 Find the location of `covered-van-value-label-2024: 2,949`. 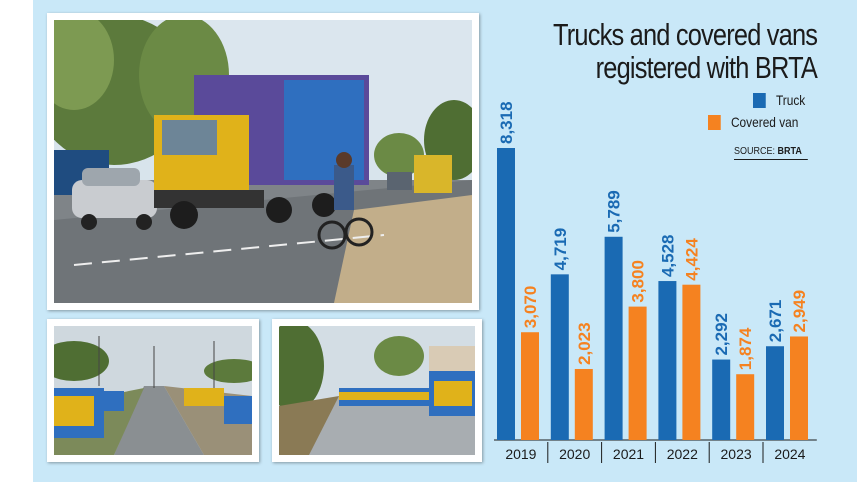

covered-van-value-label-2024: 2,949 is located at coordinates (799, 311).